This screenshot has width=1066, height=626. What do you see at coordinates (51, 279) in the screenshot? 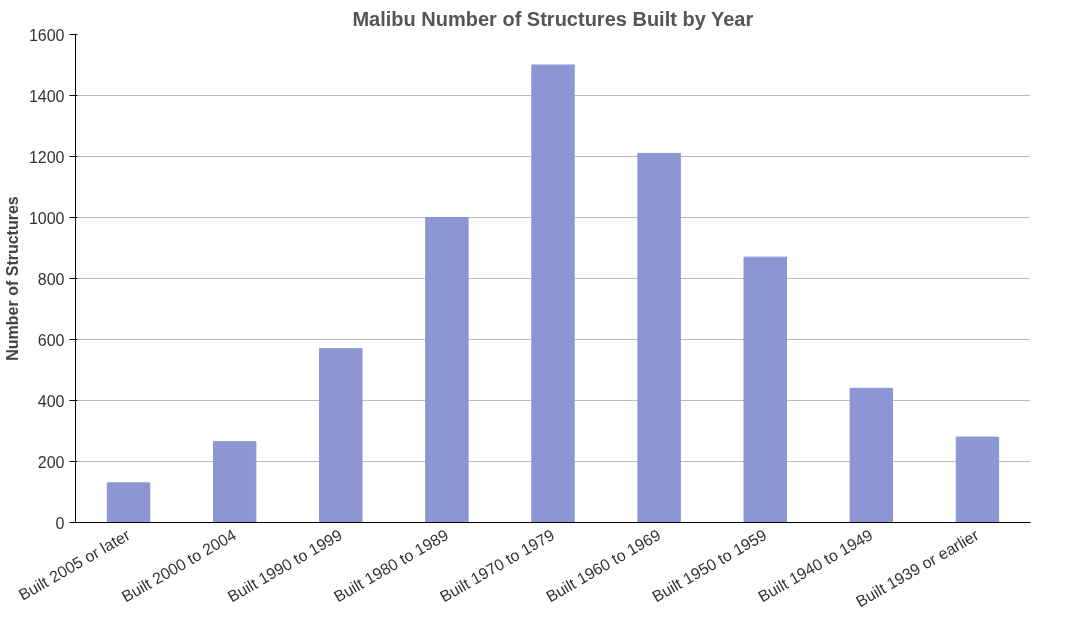
I see `y-tick-label: 800` at bounding box center [51, 279].